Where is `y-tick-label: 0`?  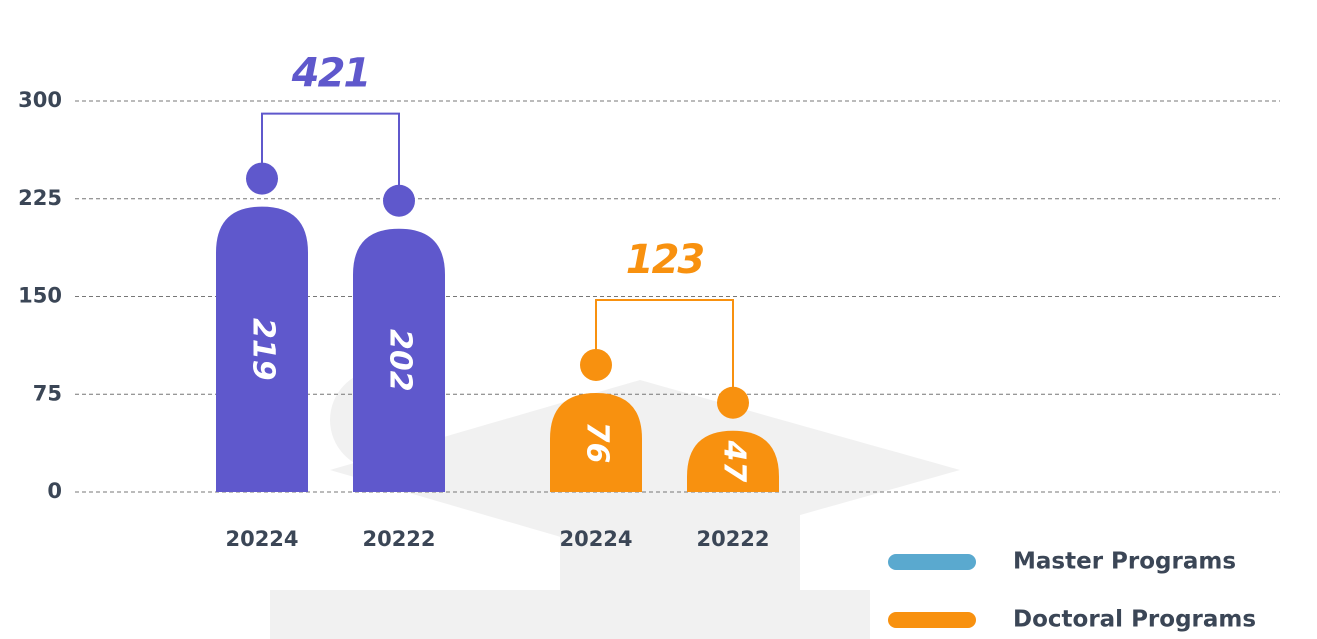 y-tick-label: 0 is located at coordinates (54, 491).